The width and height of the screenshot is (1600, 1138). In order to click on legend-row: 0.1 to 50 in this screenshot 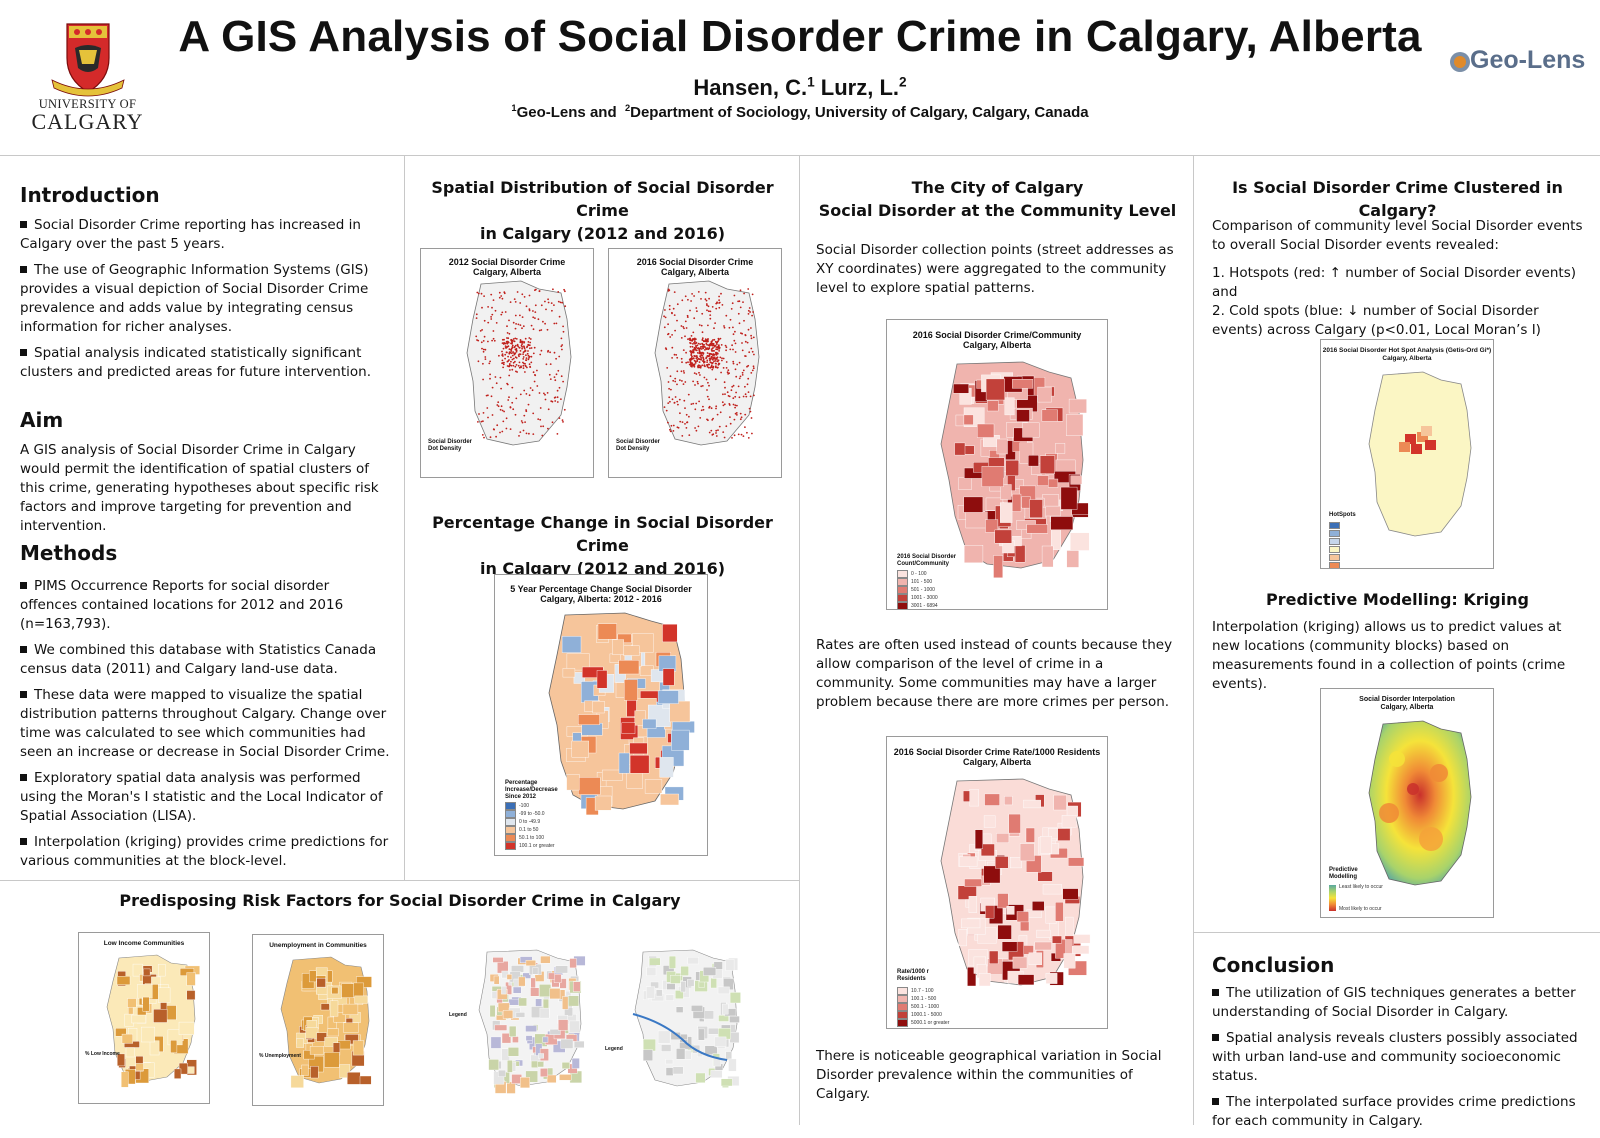, I will do `click(540, 829)`.